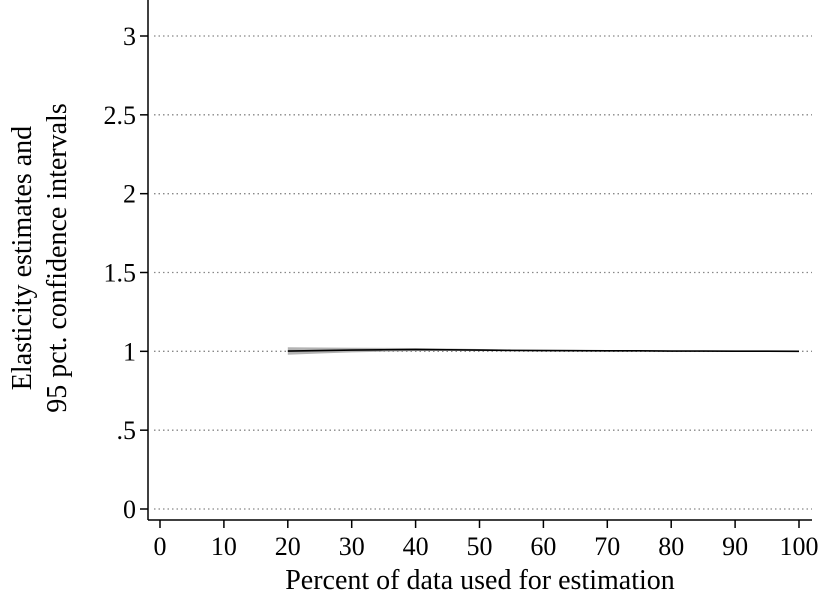 This screenshot has height=604, width=830. What do you see at coordinates (129, 194) in the screenshot?
I see `y-tick-label: 2` at bounding box center [129, 194].